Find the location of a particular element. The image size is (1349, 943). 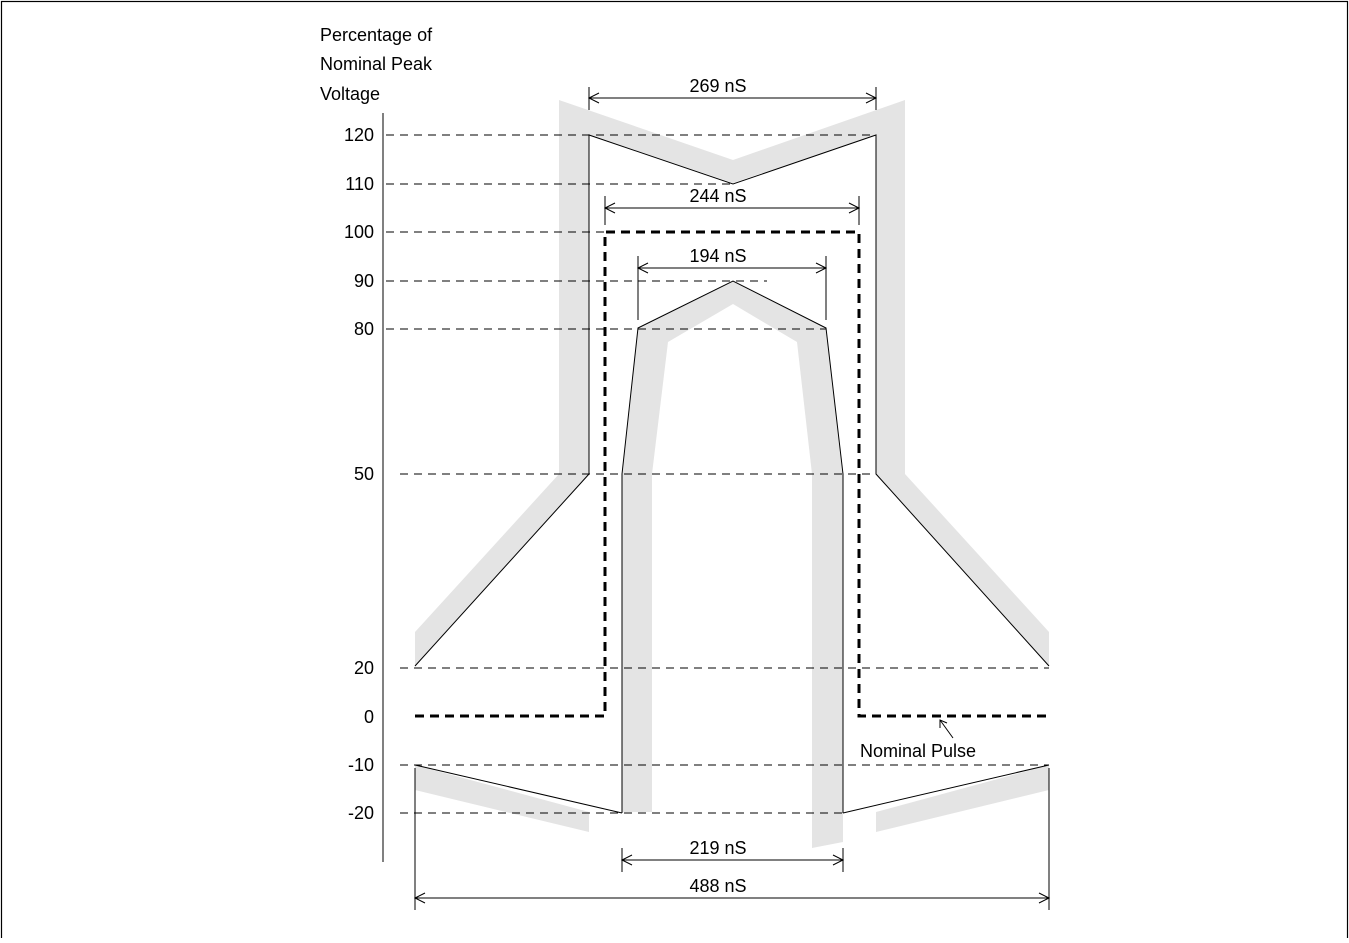

inner-mask-band is located at coordinates (732, 564).